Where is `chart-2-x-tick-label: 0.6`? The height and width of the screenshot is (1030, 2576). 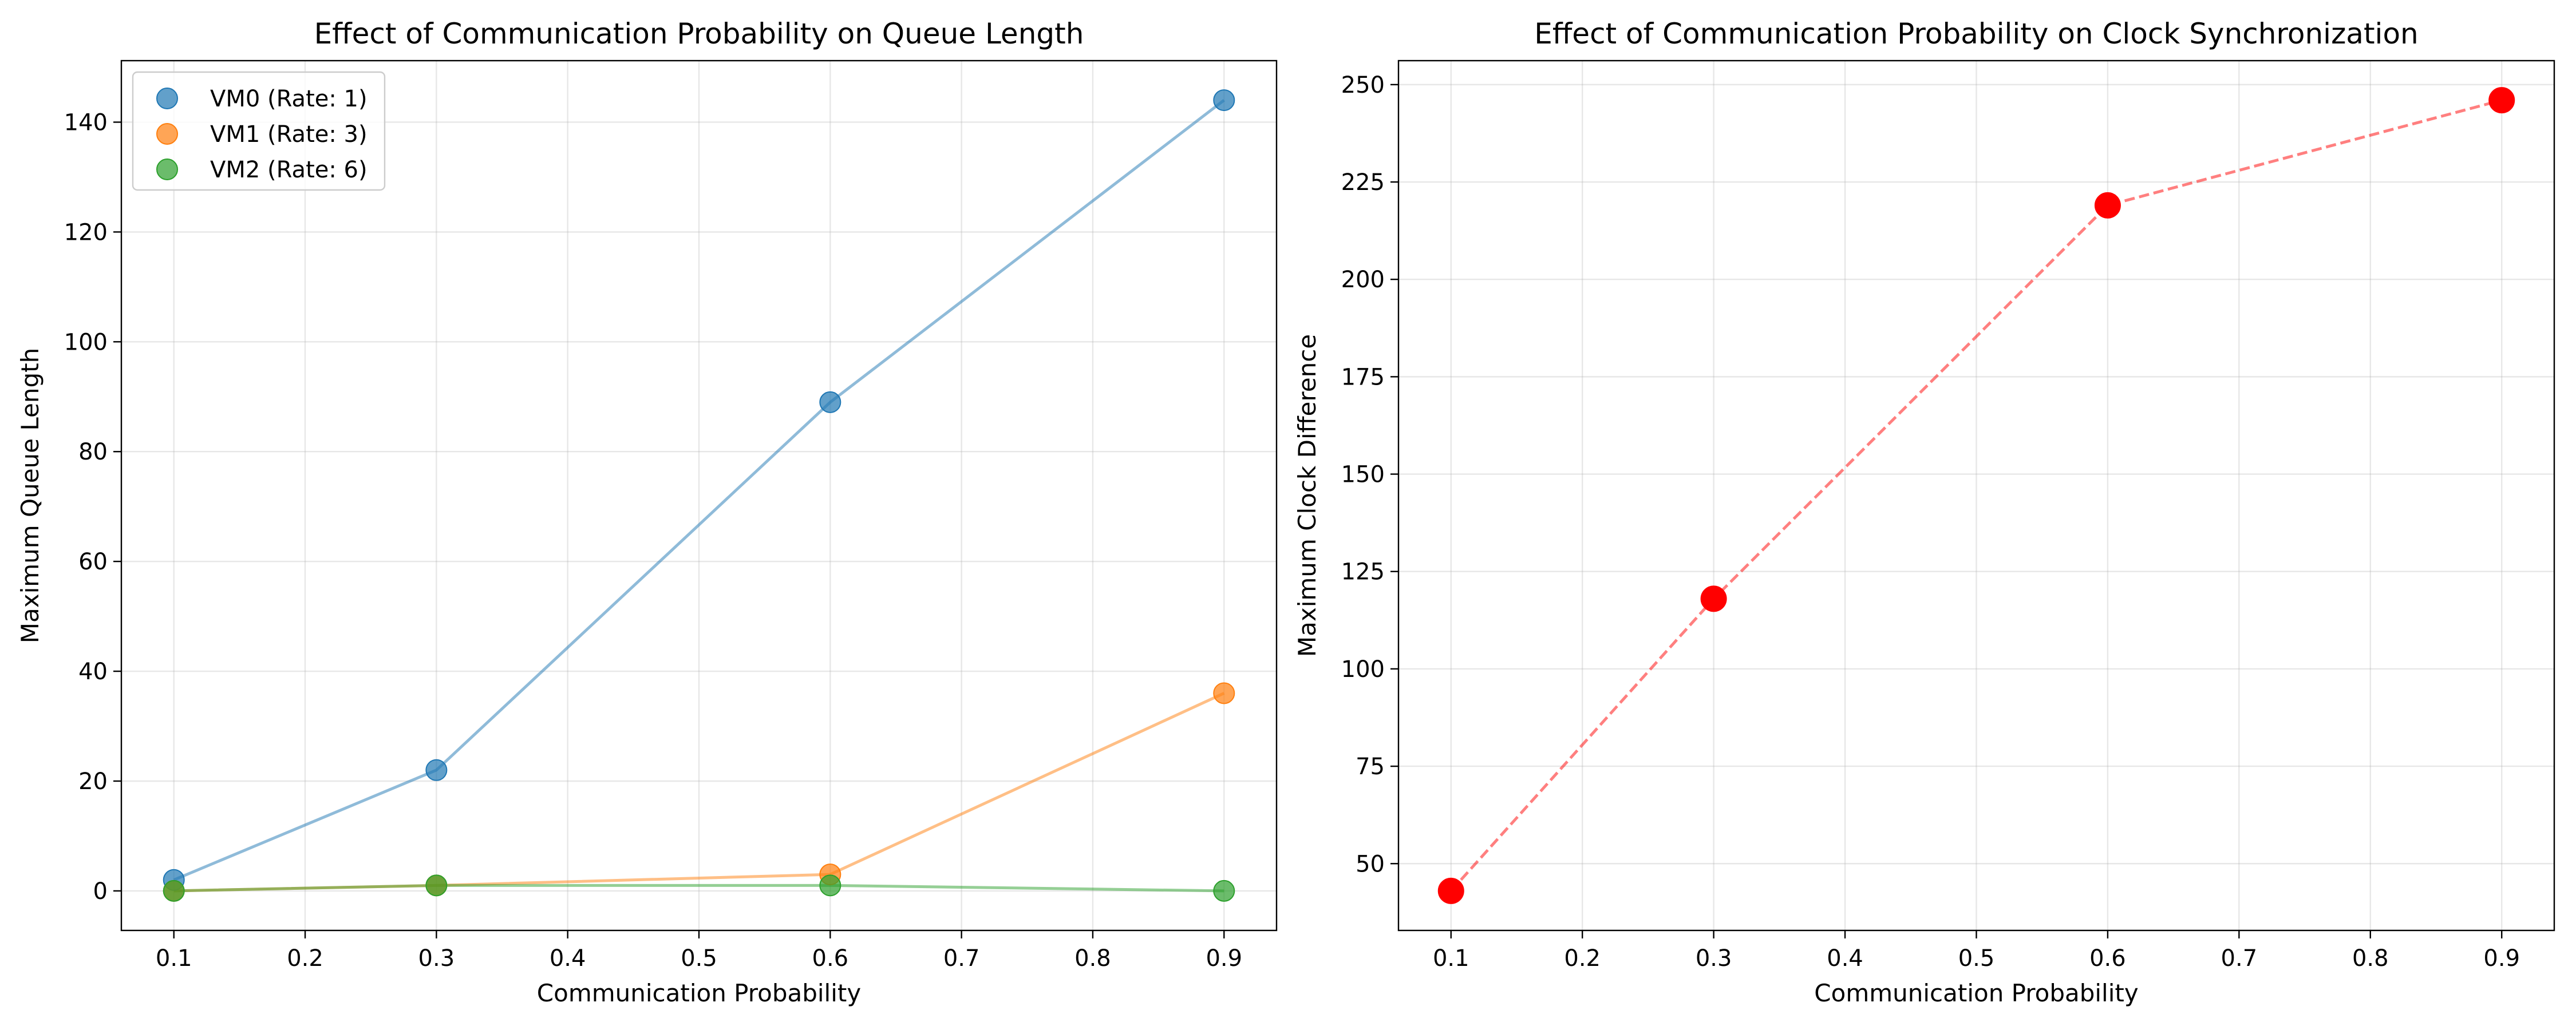 chart-2-x-tick-label: 0.6 is located at coordinates (2107, 958).